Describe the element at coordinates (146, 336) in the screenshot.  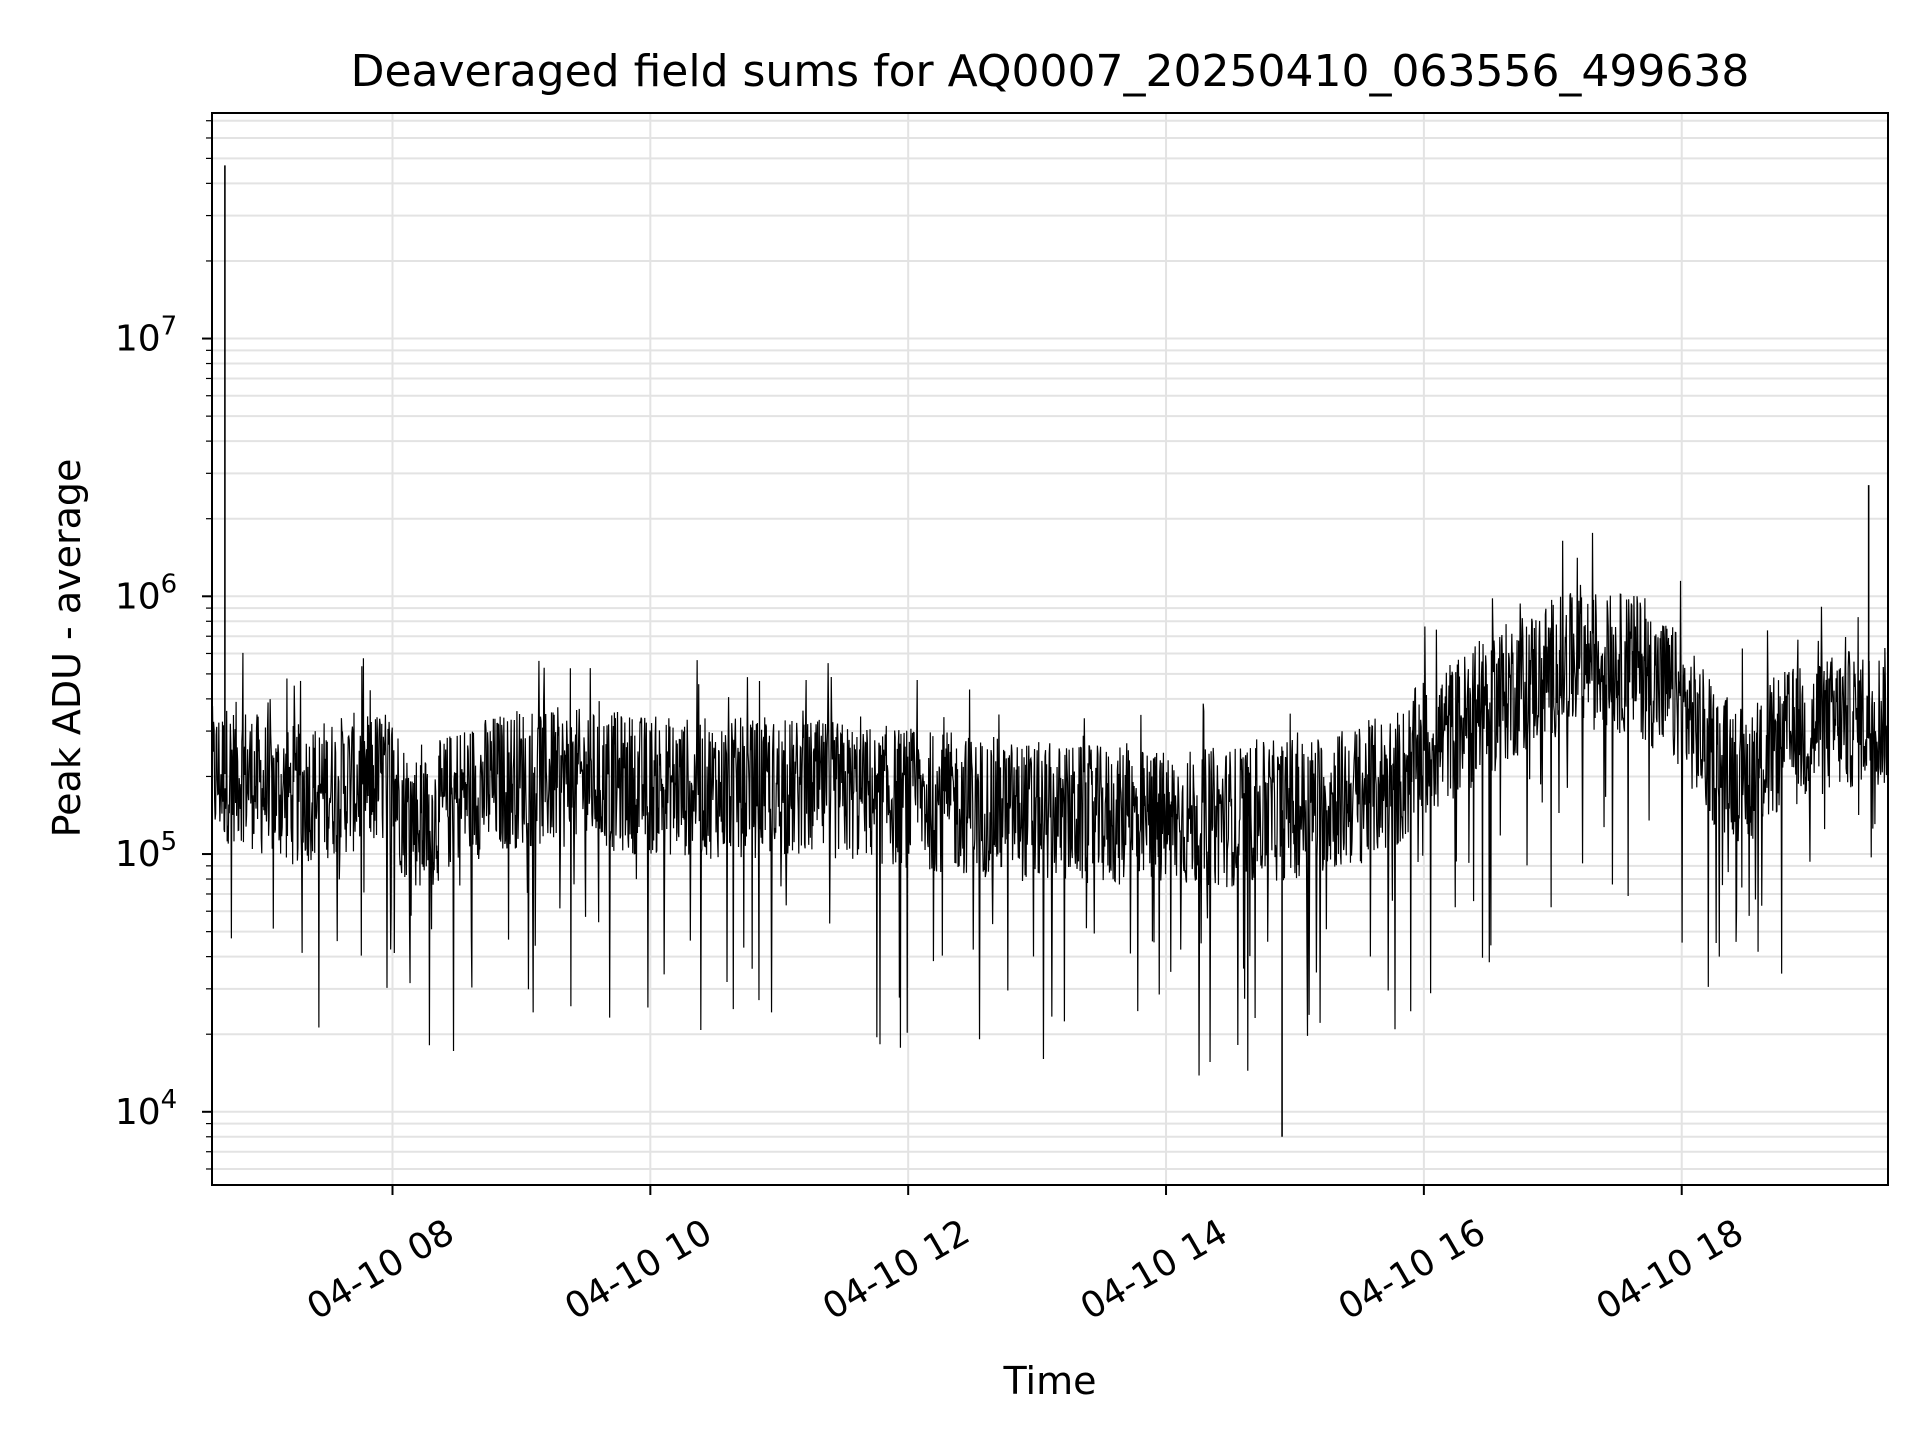
I see `y-tick-label: 10⁷` at that location.